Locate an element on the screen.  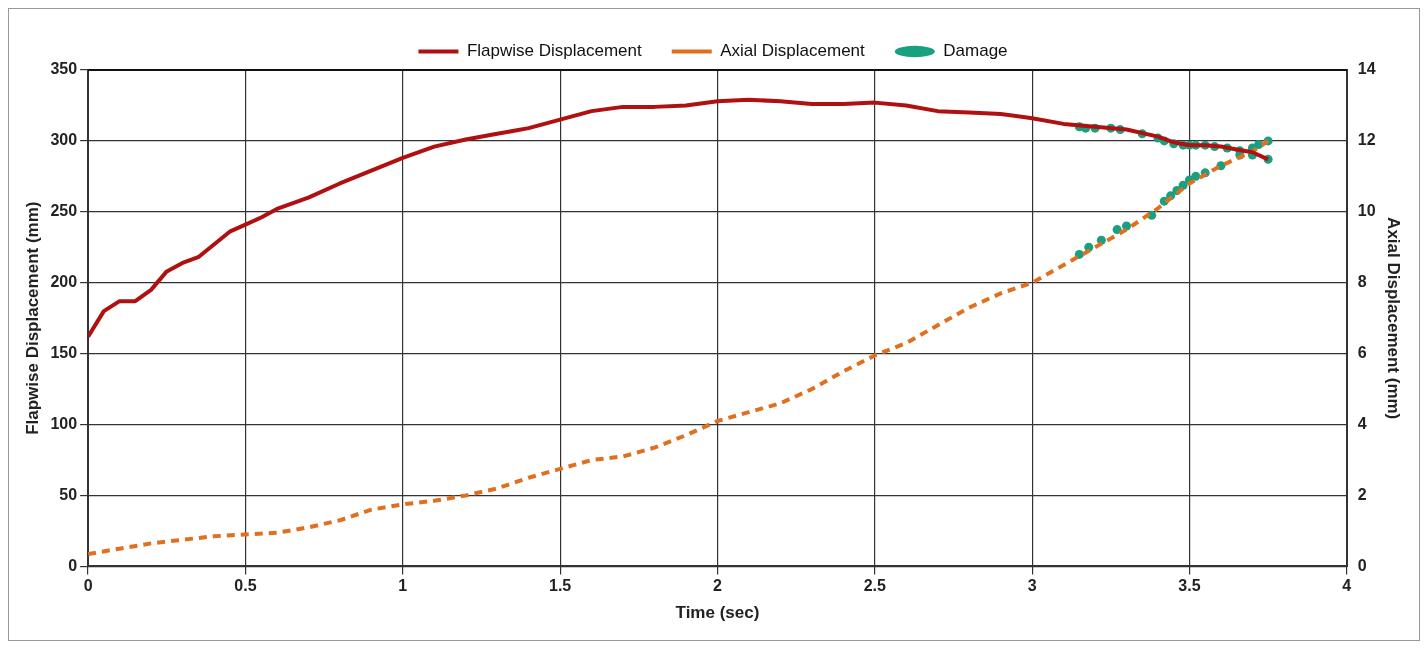
y2-tick-label: 4 is located at coordinates (1362, 423).